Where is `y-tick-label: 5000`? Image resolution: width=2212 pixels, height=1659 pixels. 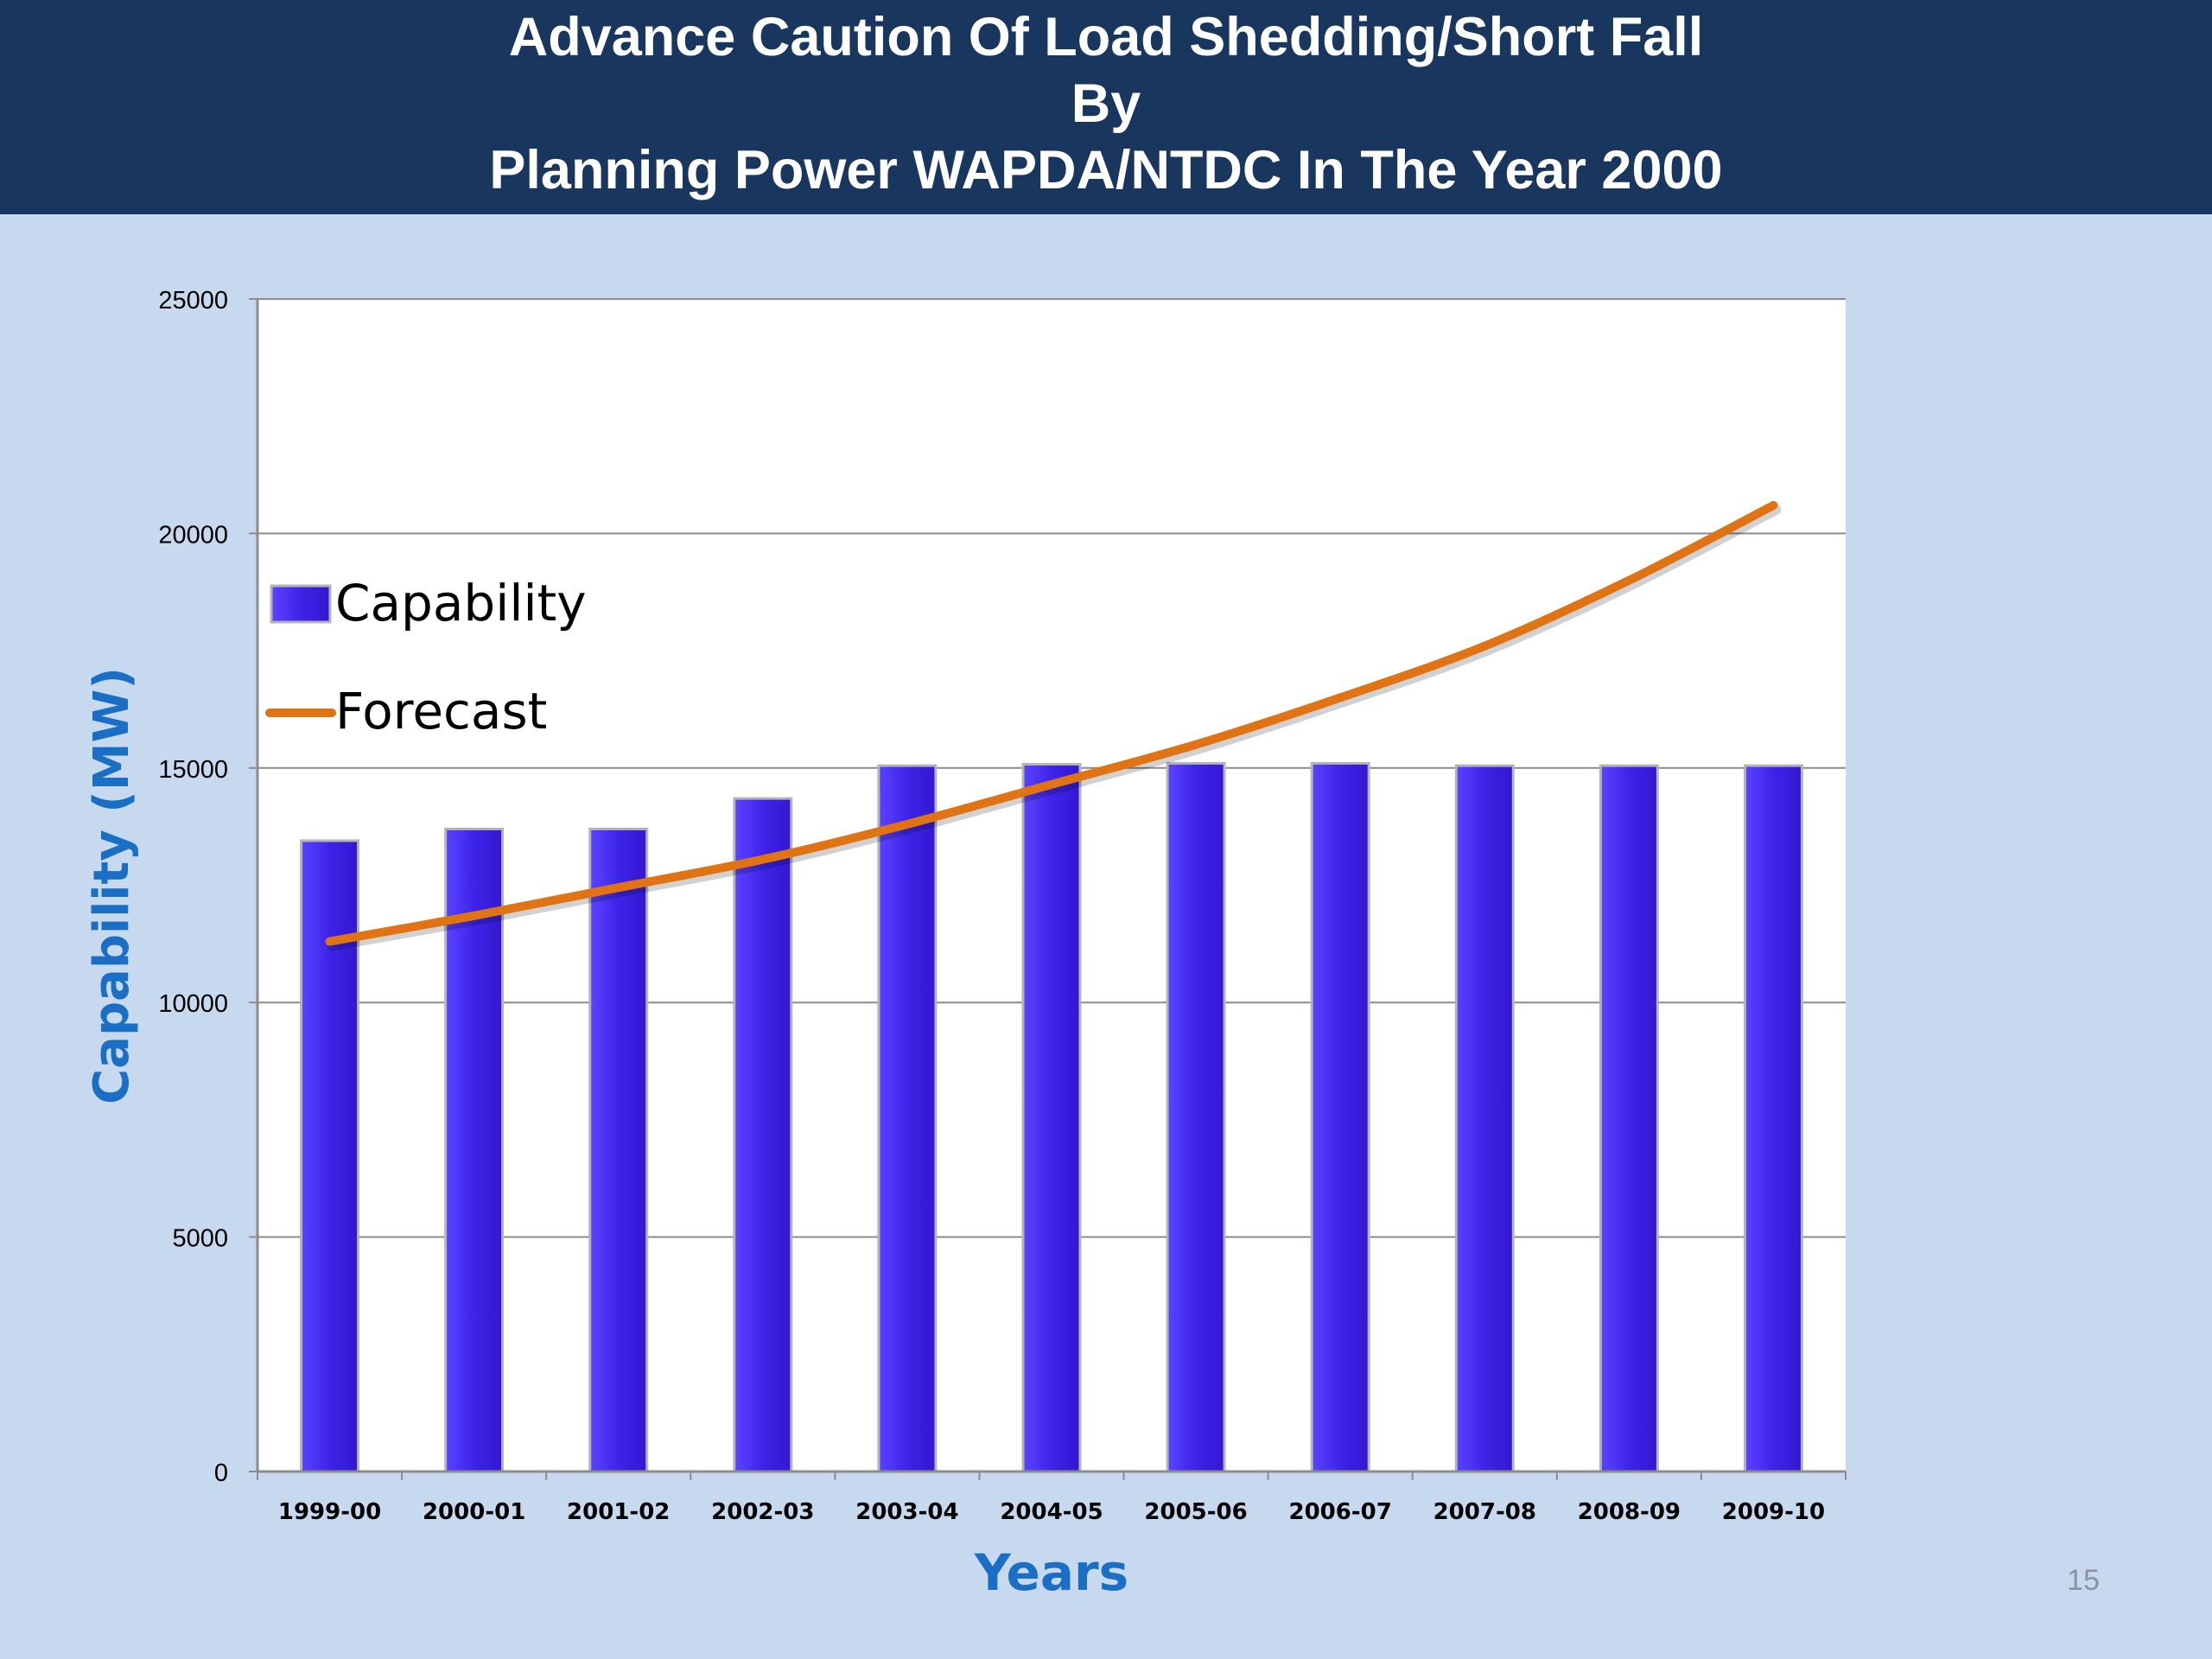
y-tick-label: 5000 is located at coordinates (200, 1239).